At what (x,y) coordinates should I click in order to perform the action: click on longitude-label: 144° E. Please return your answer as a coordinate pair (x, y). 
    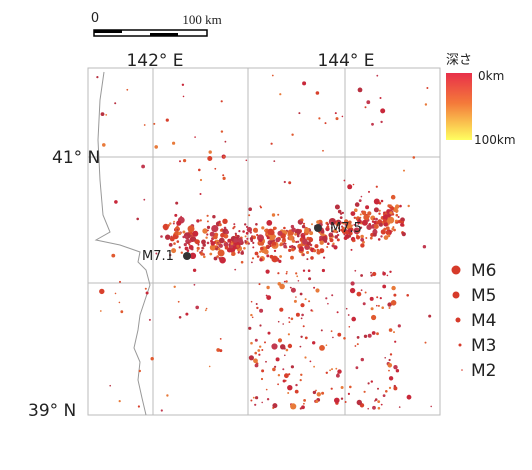
    Looking at the image, I should click on (345, 61).